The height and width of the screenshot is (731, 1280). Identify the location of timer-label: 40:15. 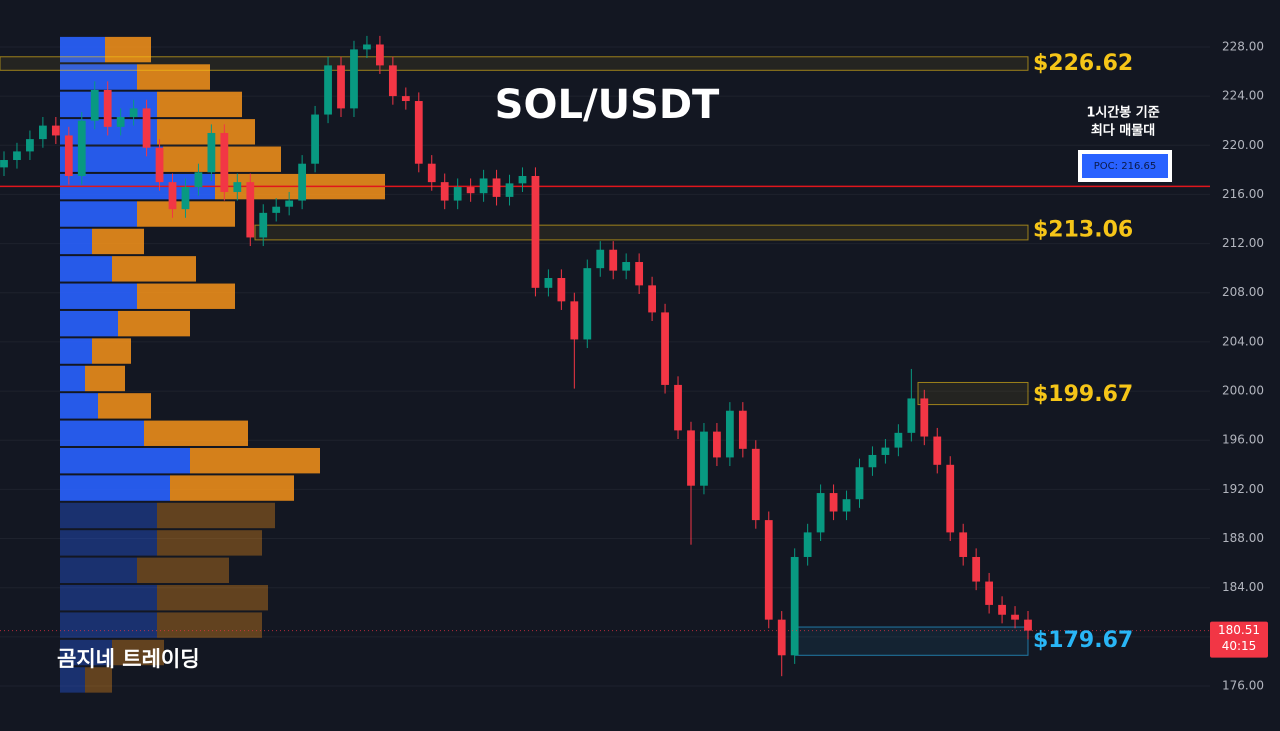
(1239, 646).